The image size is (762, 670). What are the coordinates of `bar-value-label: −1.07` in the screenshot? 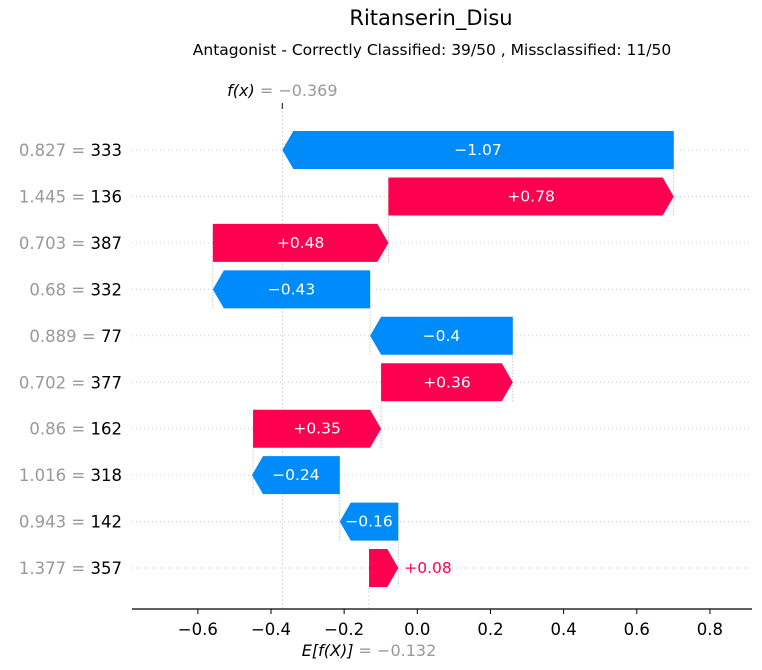 It's located at (478, 150).